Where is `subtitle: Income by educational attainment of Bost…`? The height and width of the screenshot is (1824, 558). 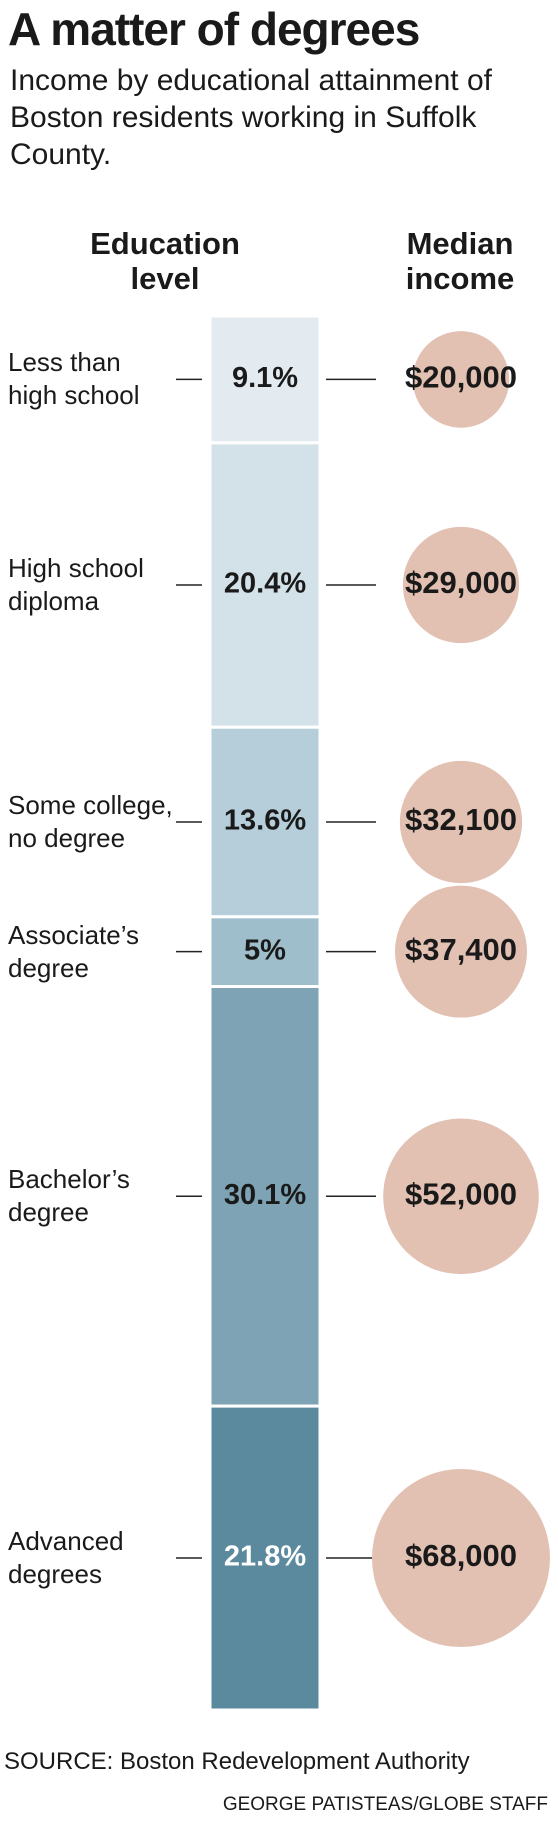 subtitle: Income by educational attainment of Bost… is located at coordinates (251, 117).